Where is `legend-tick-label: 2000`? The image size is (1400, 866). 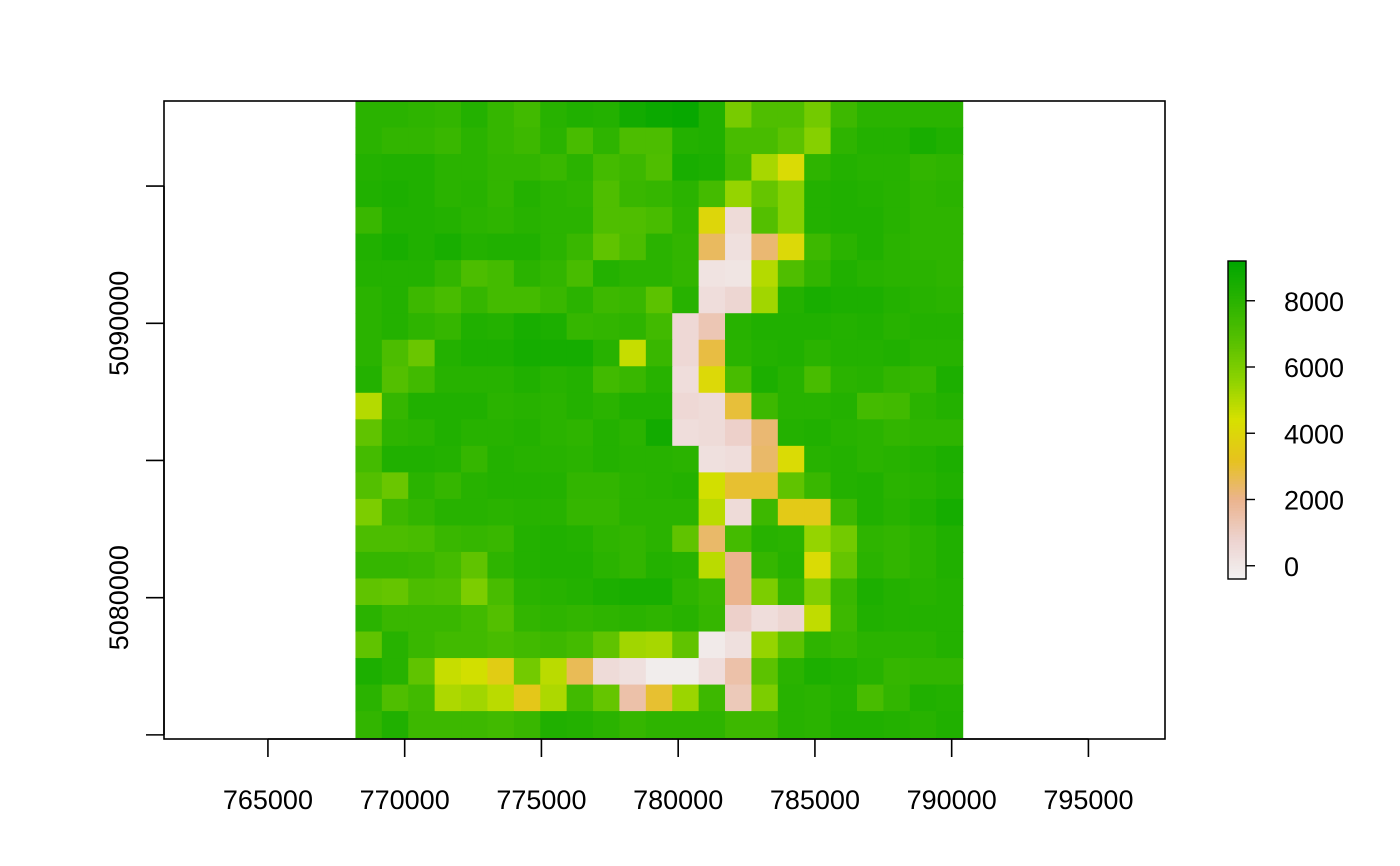 legend-tick-label: 2000 is located at coordinates (1314, 501).